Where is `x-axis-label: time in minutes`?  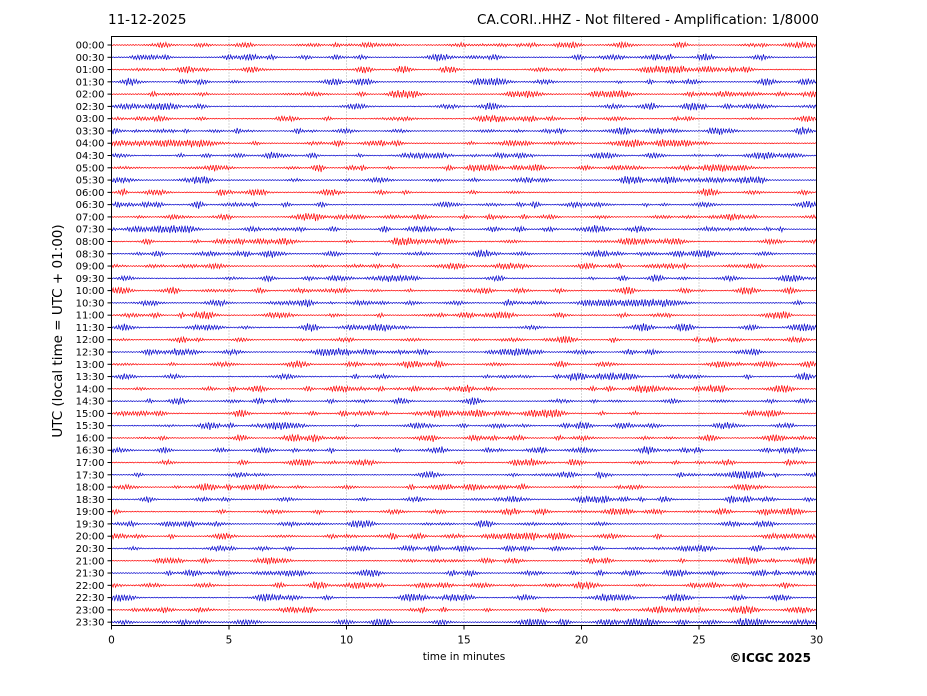
x-axis-label: time in minutes is located at coordinates (464, 657).